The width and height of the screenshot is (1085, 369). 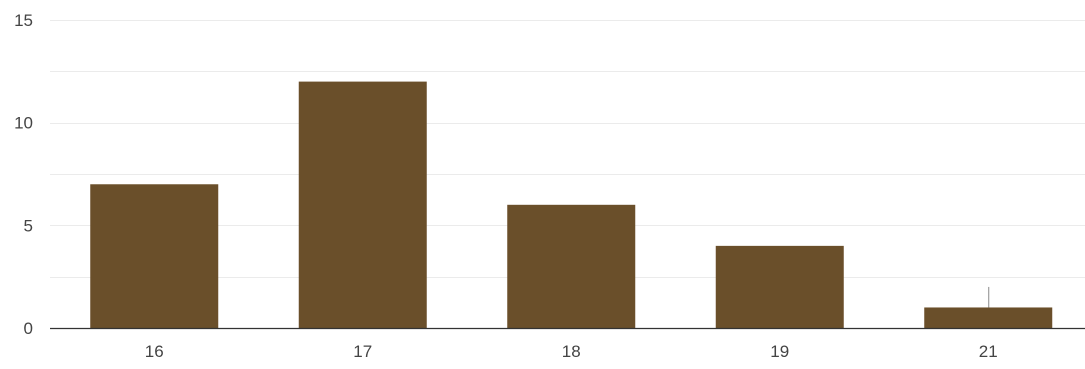 I want to click on x-tick-label: 17, so click(x=362, y=351).